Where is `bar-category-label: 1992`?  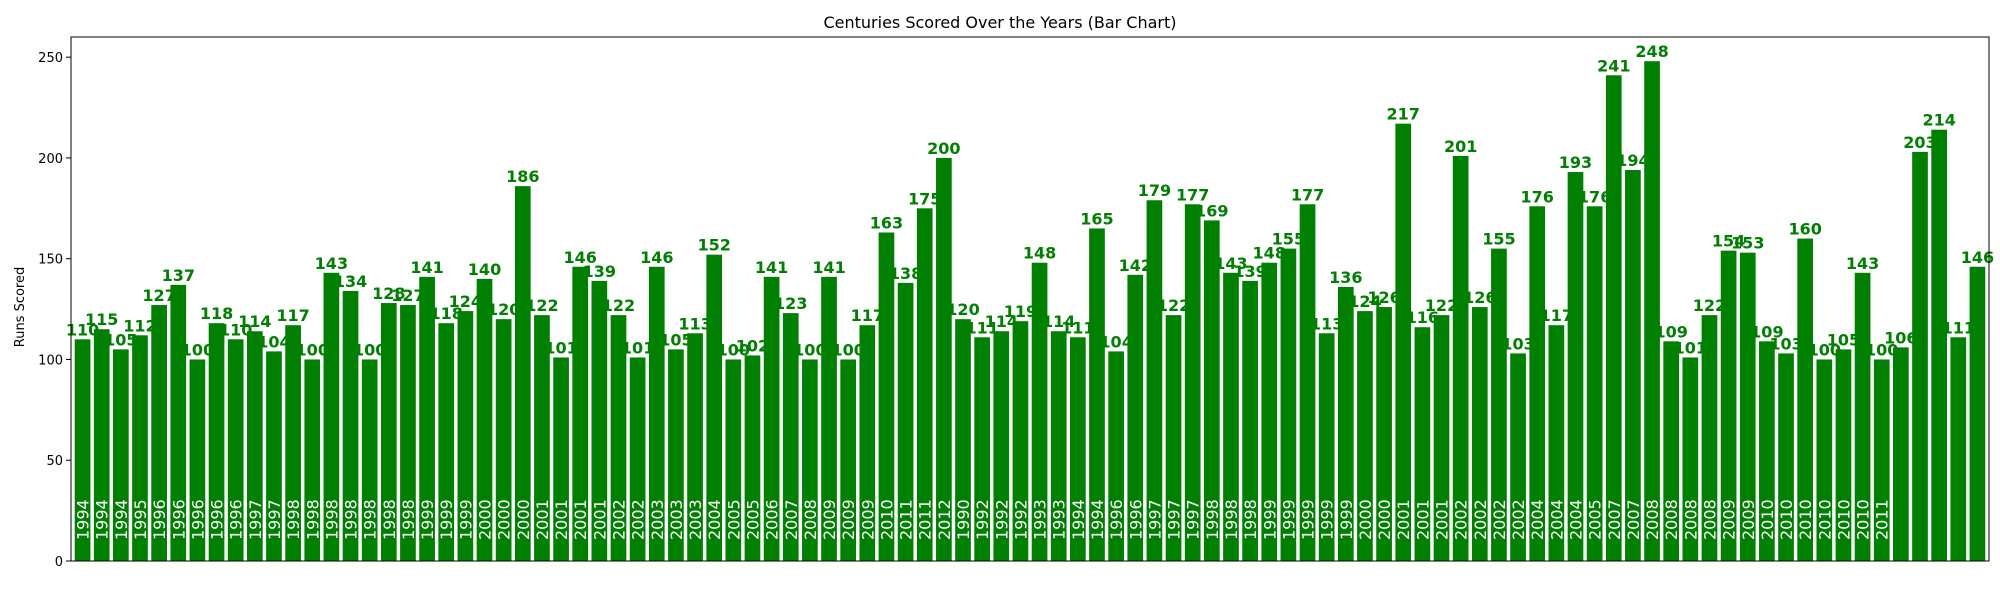
bar-category-label: 1992 is located at coordinates (982, 519).